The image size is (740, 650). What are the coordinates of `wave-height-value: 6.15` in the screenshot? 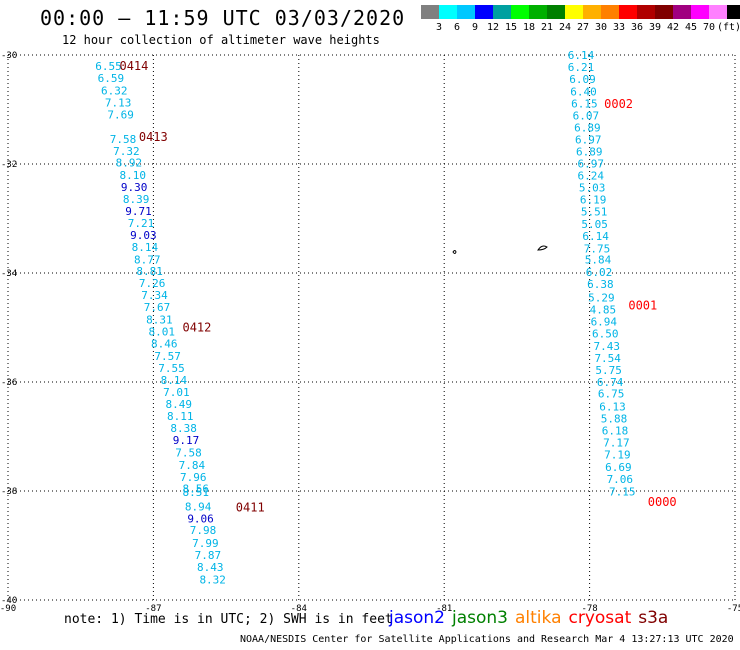 It's located at (584, 104).